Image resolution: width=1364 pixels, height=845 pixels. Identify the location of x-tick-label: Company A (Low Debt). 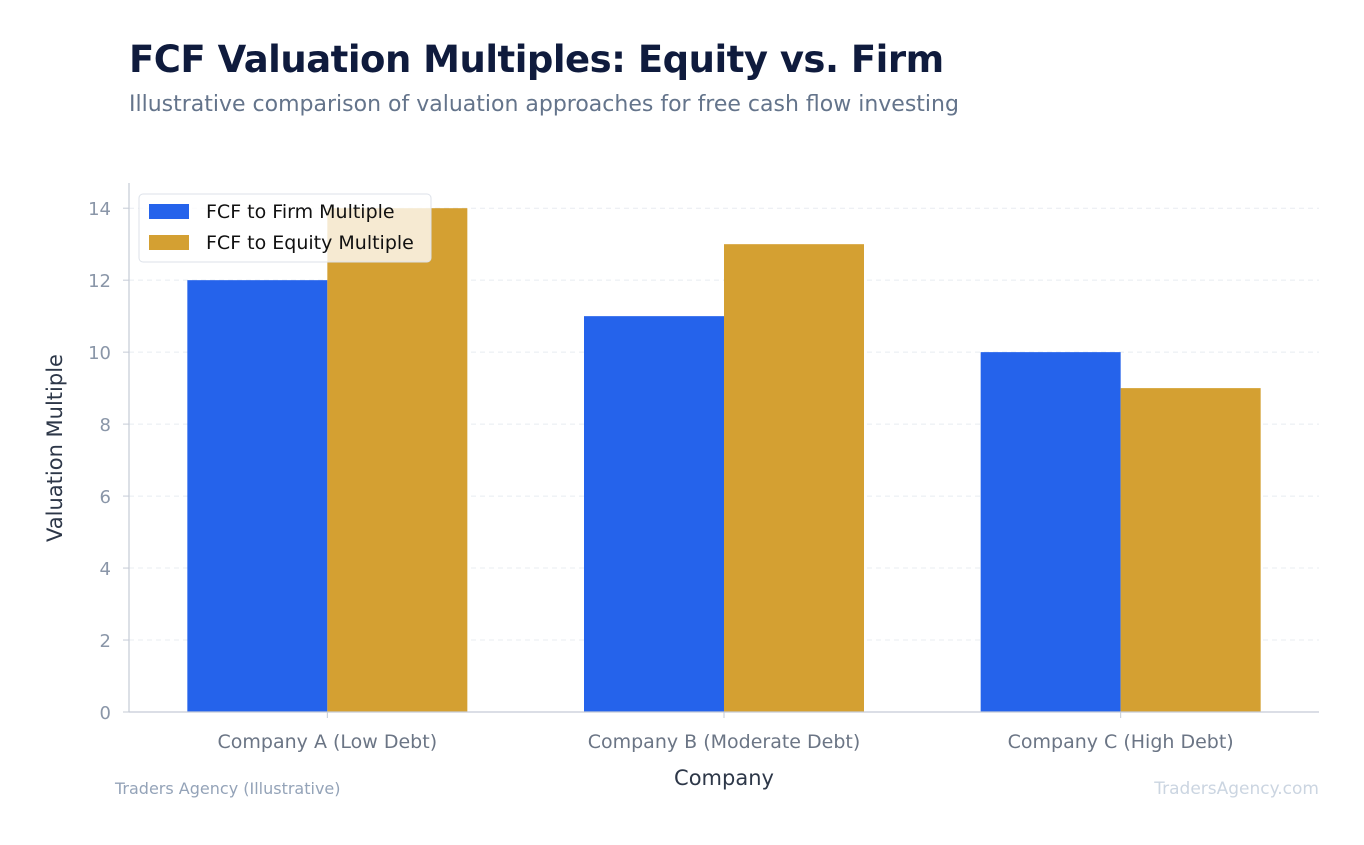
(328, 742).